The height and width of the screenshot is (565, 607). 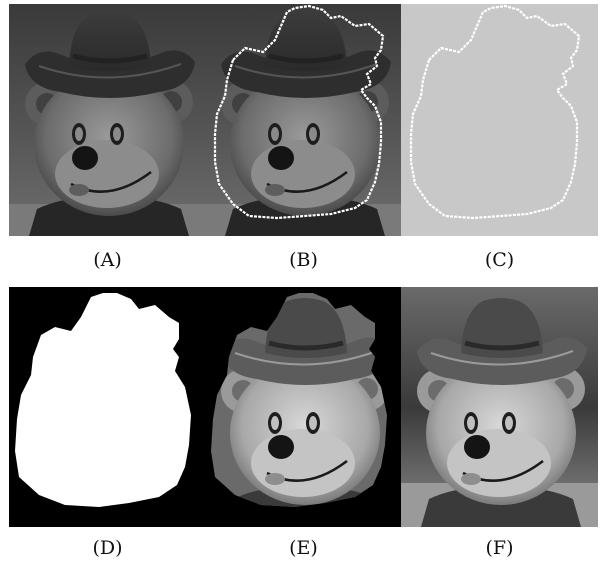 I want to click on panel-c-contour-only, so click(x=499, y=120).